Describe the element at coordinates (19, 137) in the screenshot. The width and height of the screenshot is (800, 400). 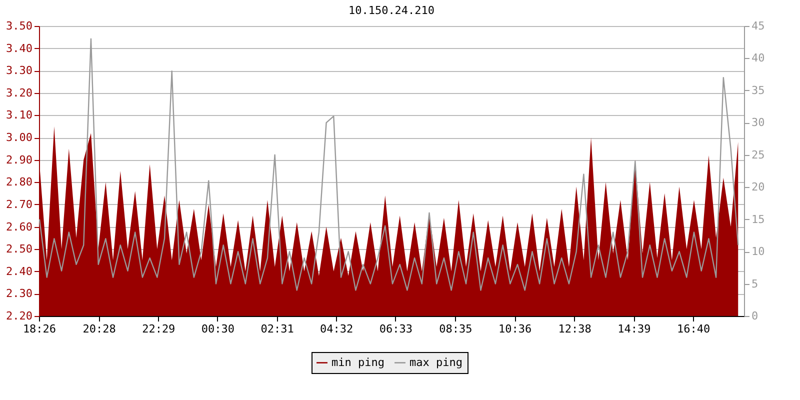
I see `y-tick-label: 3.00` at that location.